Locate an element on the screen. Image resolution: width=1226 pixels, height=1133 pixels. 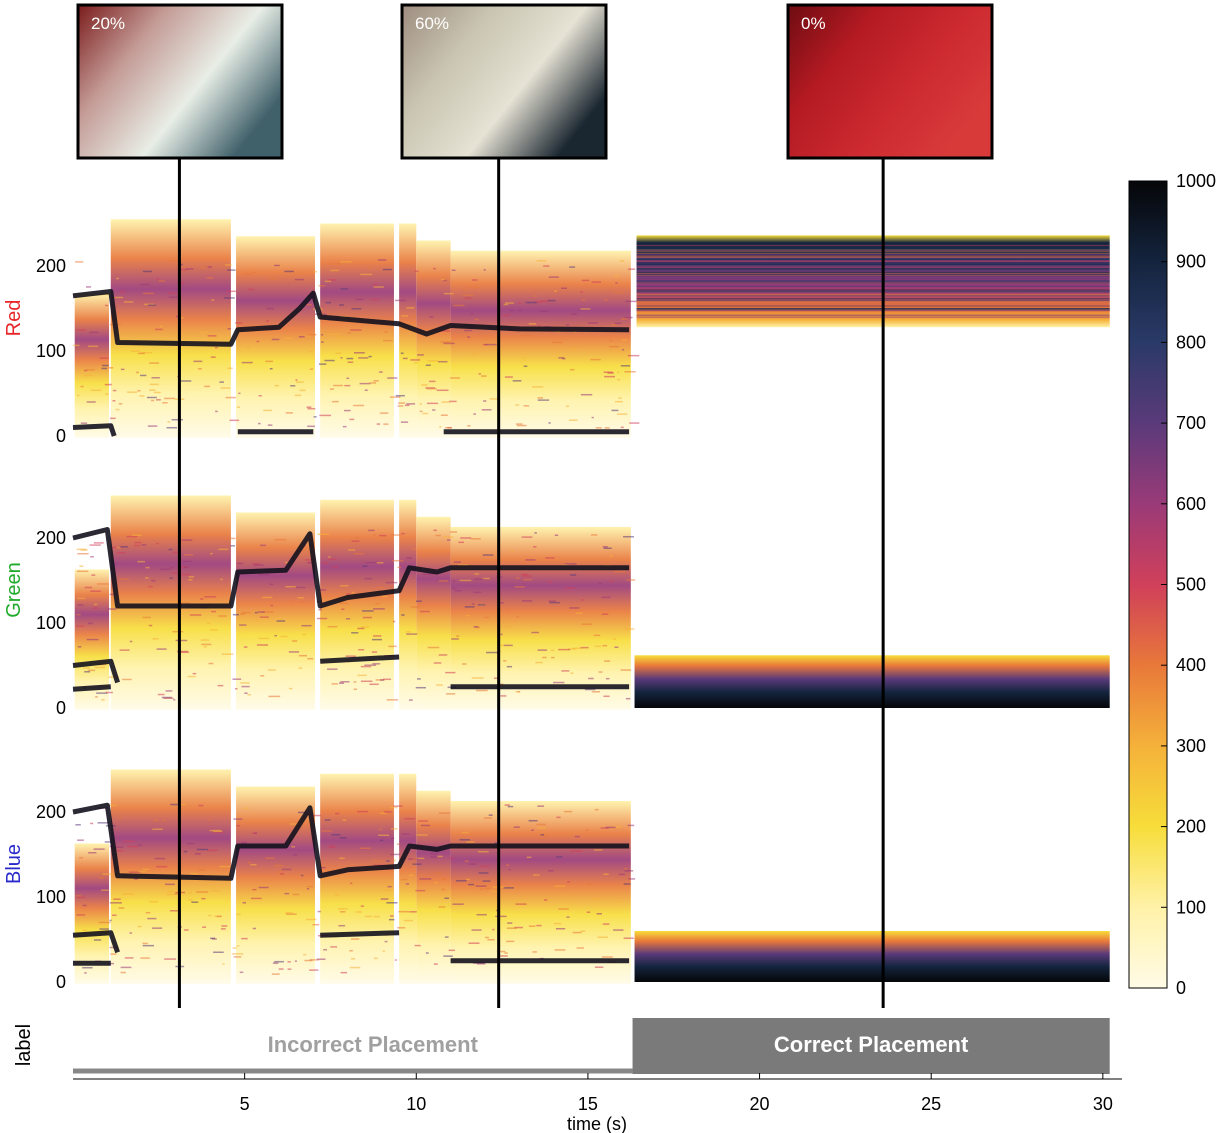
snapshot-image is located at coordinates (890, 81).